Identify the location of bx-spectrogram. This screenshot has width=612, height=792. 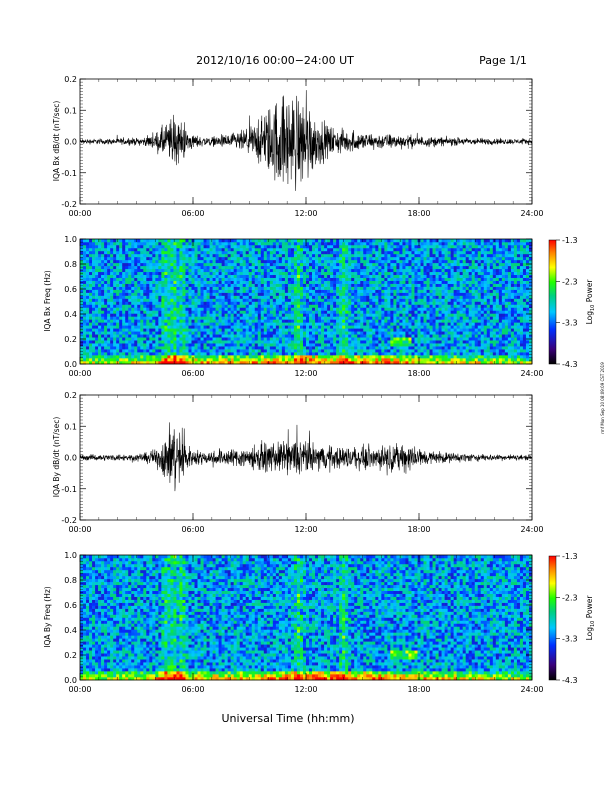
(306, 302).